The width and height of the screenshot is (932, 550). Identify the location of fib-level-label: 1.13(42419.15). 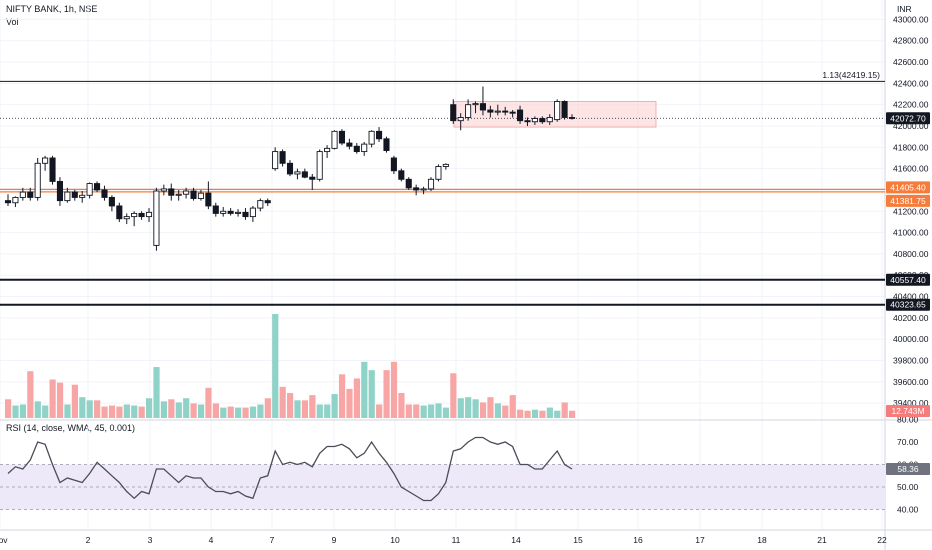
(851, 75).